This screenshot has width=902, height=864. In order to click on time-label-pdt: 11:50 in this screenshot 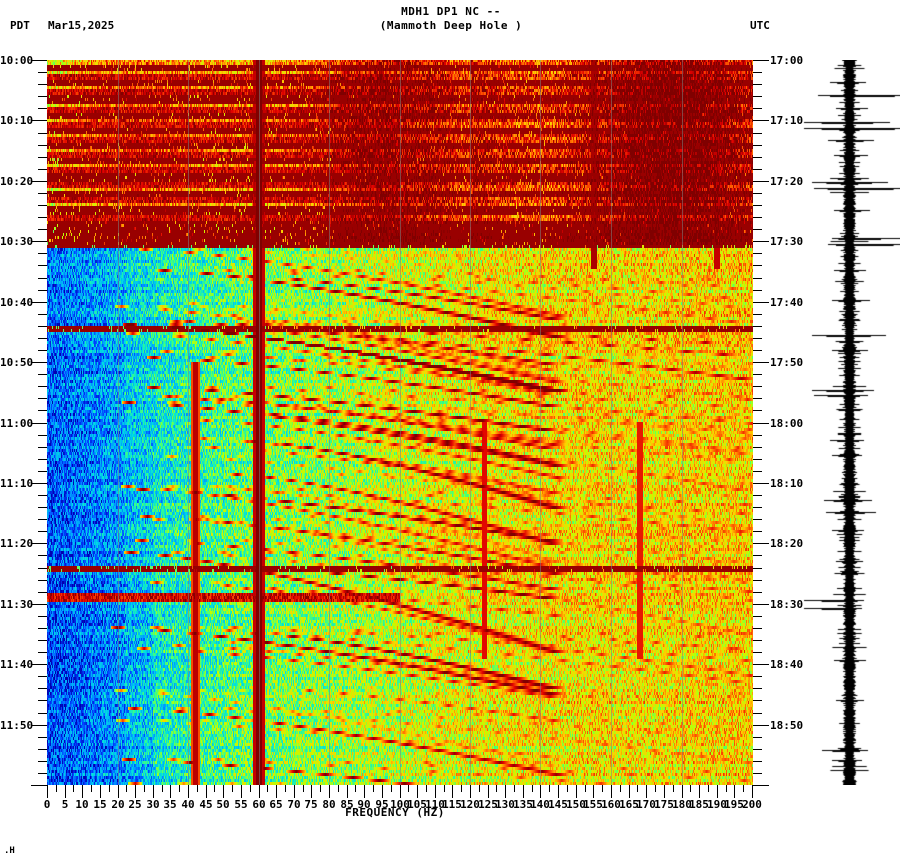, I will do `click(17, 725)`.